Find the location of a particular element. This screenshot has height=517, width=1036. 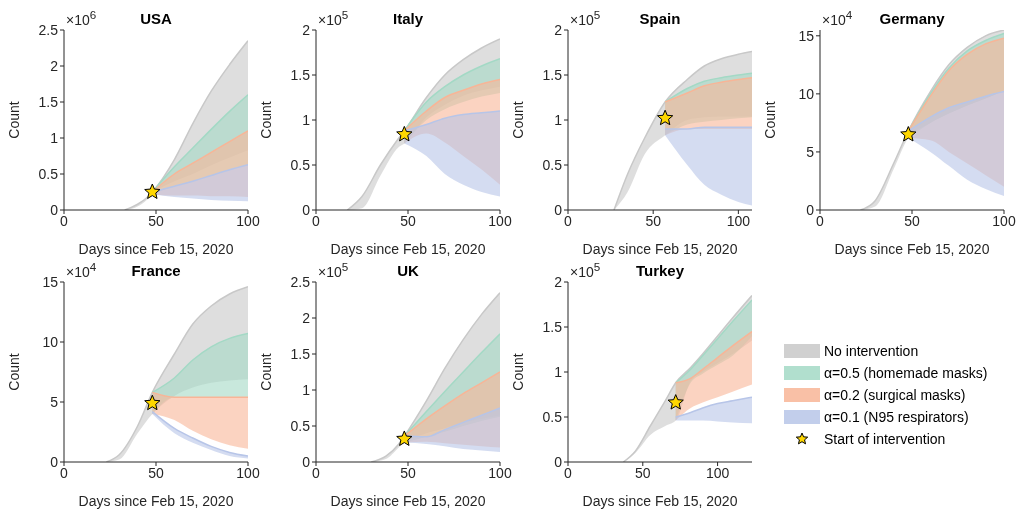

chart-title: Turkey is located at coordinates (660, 270).